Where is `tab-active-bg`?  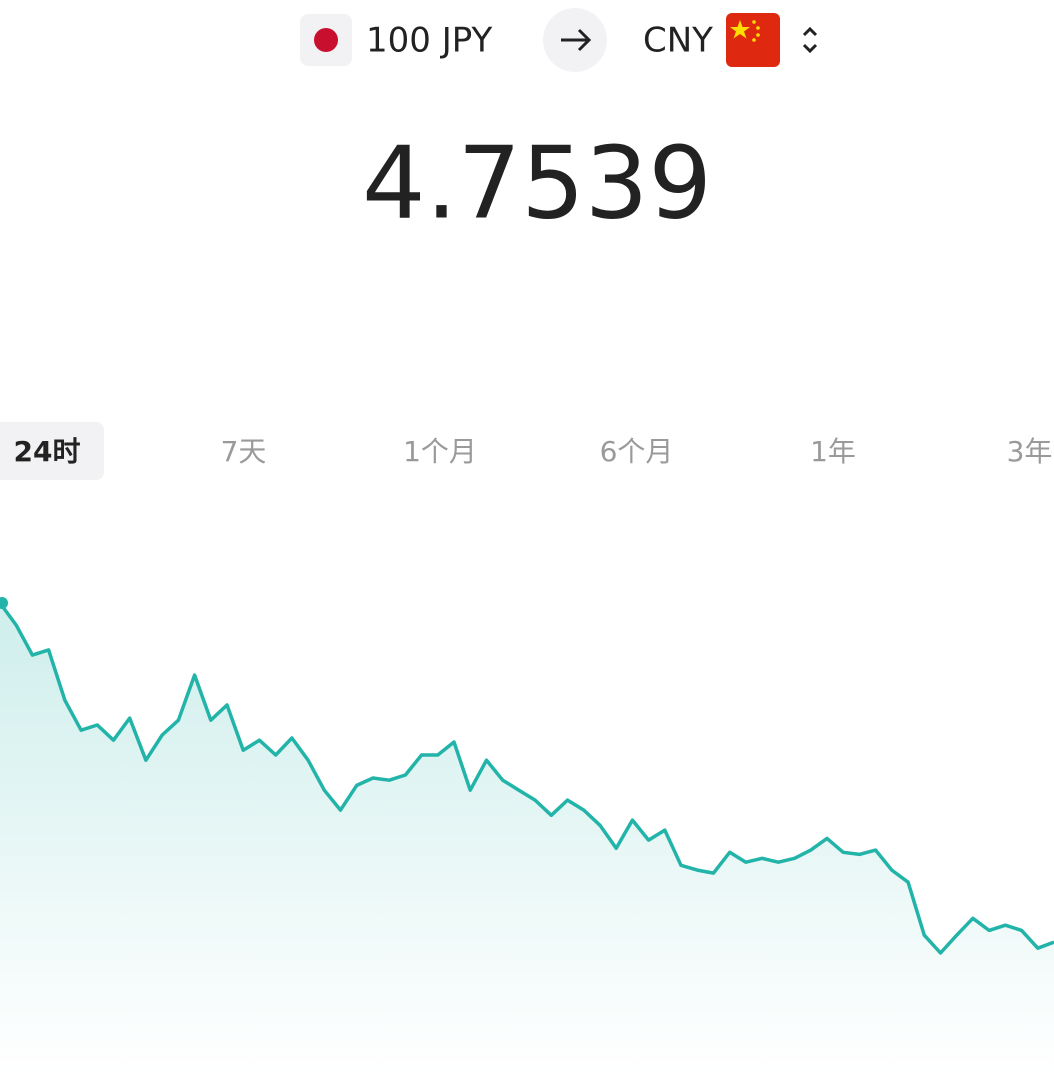
tab-active-bg is located at coordinates (52, 451).